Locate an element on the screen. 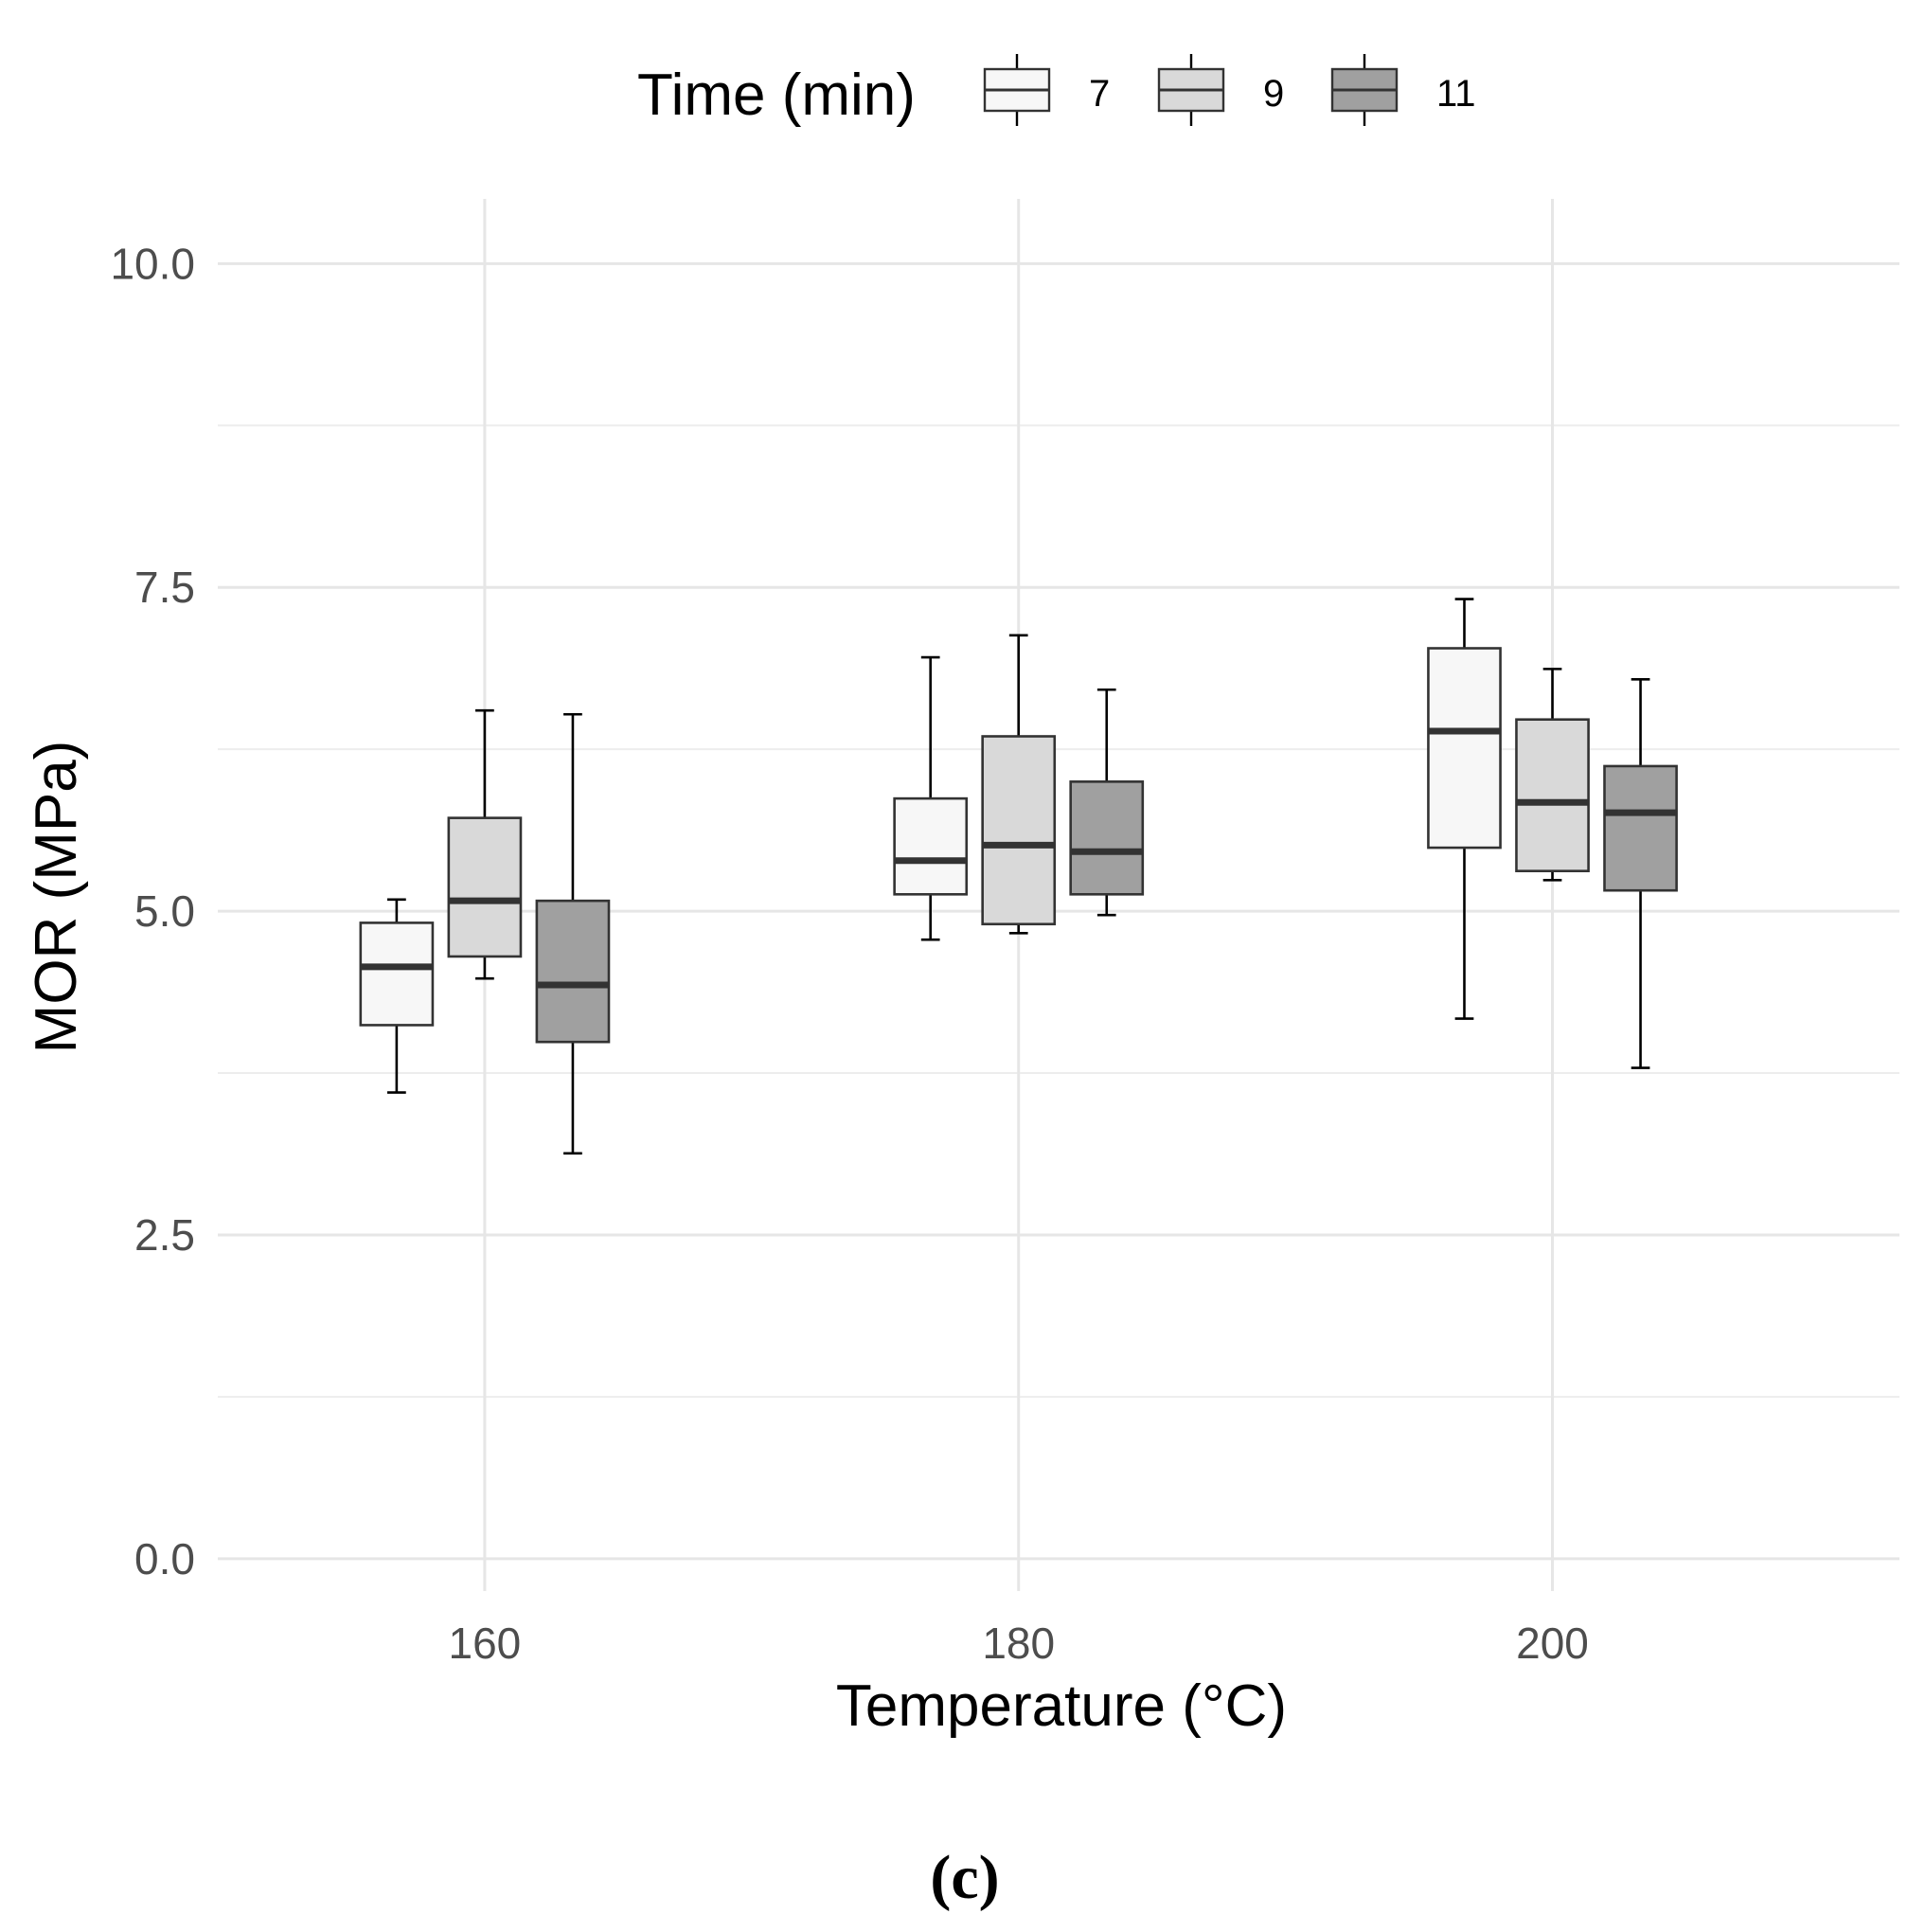  y-axis-ticks: 0.0 2.5 5.0 7.5 10.0 is located at coordinates (153, 911).